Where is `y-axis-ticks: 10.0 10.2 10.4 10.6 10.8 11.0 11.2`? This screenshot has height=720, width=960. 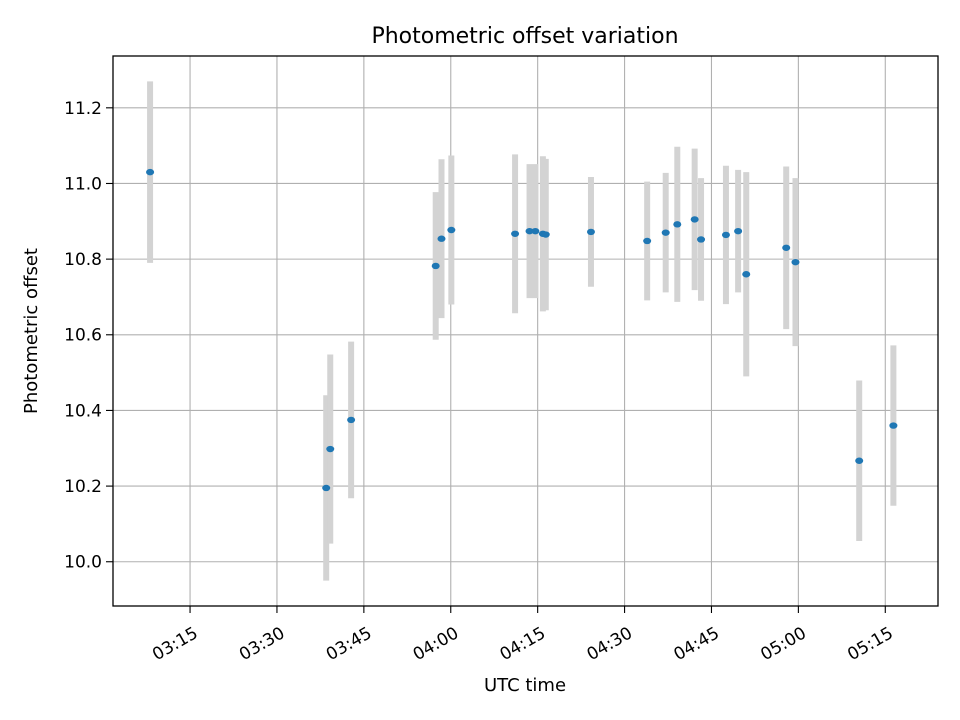
y-axis-ticks: 10.0 10.2 10.4 10.6 10.8 11.0 11.2 is located at coordinates (88, 336).